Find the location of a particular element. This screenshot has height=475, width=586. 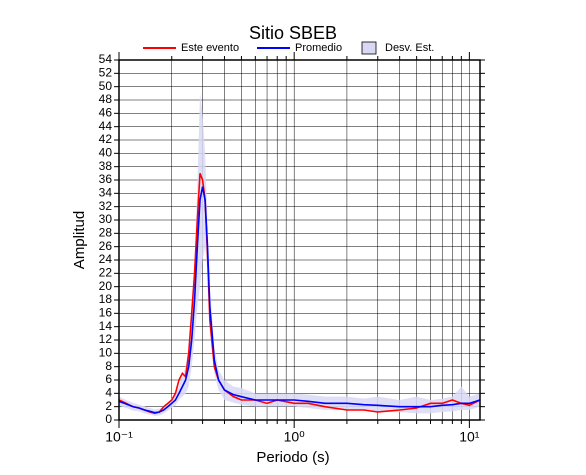

y-tick-label: 38 is located at coordinates (106, 166).